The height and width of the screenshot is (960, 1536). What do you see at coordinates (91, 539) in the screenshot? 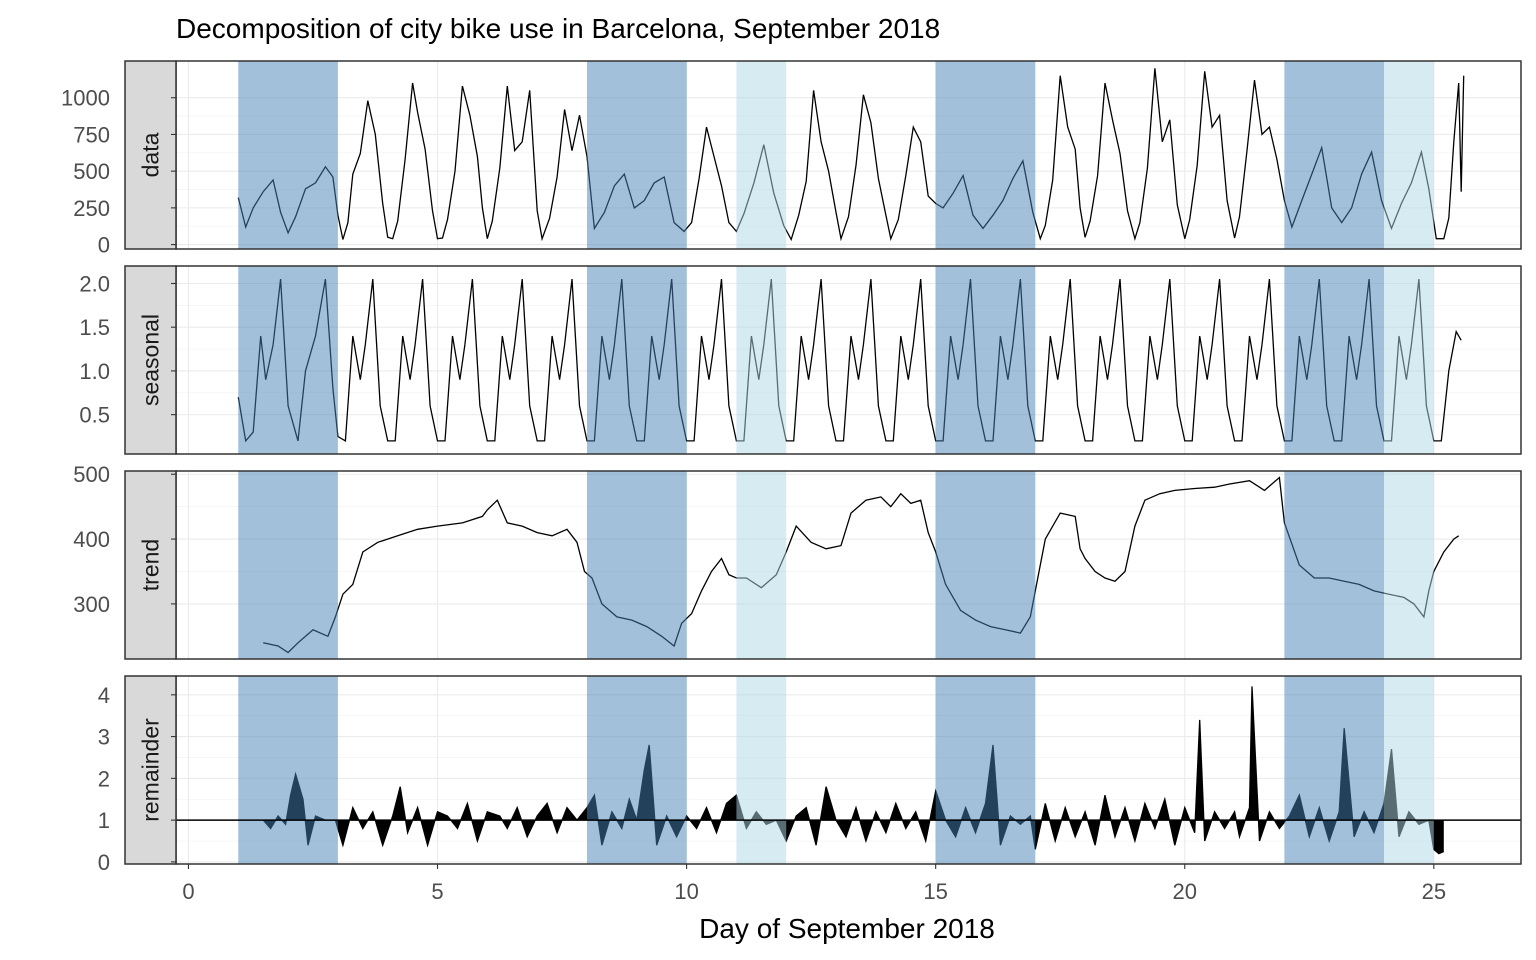
I see `y-tick-label: 400` at bounding box center [91, 539].